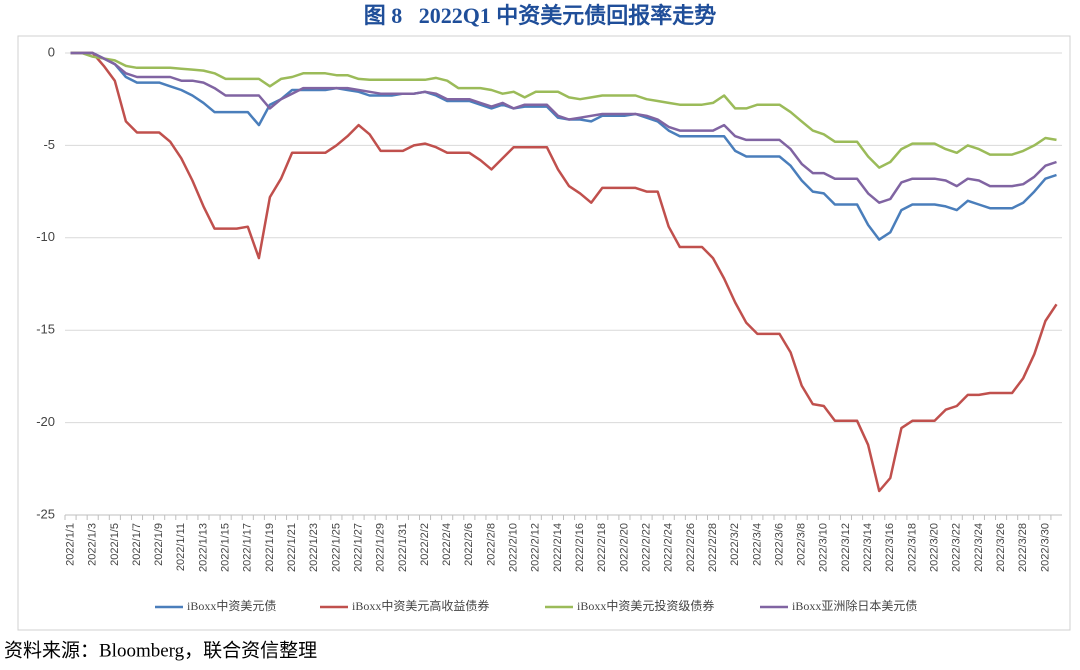  What do you see at coordinates (669, 547) in the screenshot?
I see `x-tick-label: 2022/2/24` at bounding box center [669, 547].